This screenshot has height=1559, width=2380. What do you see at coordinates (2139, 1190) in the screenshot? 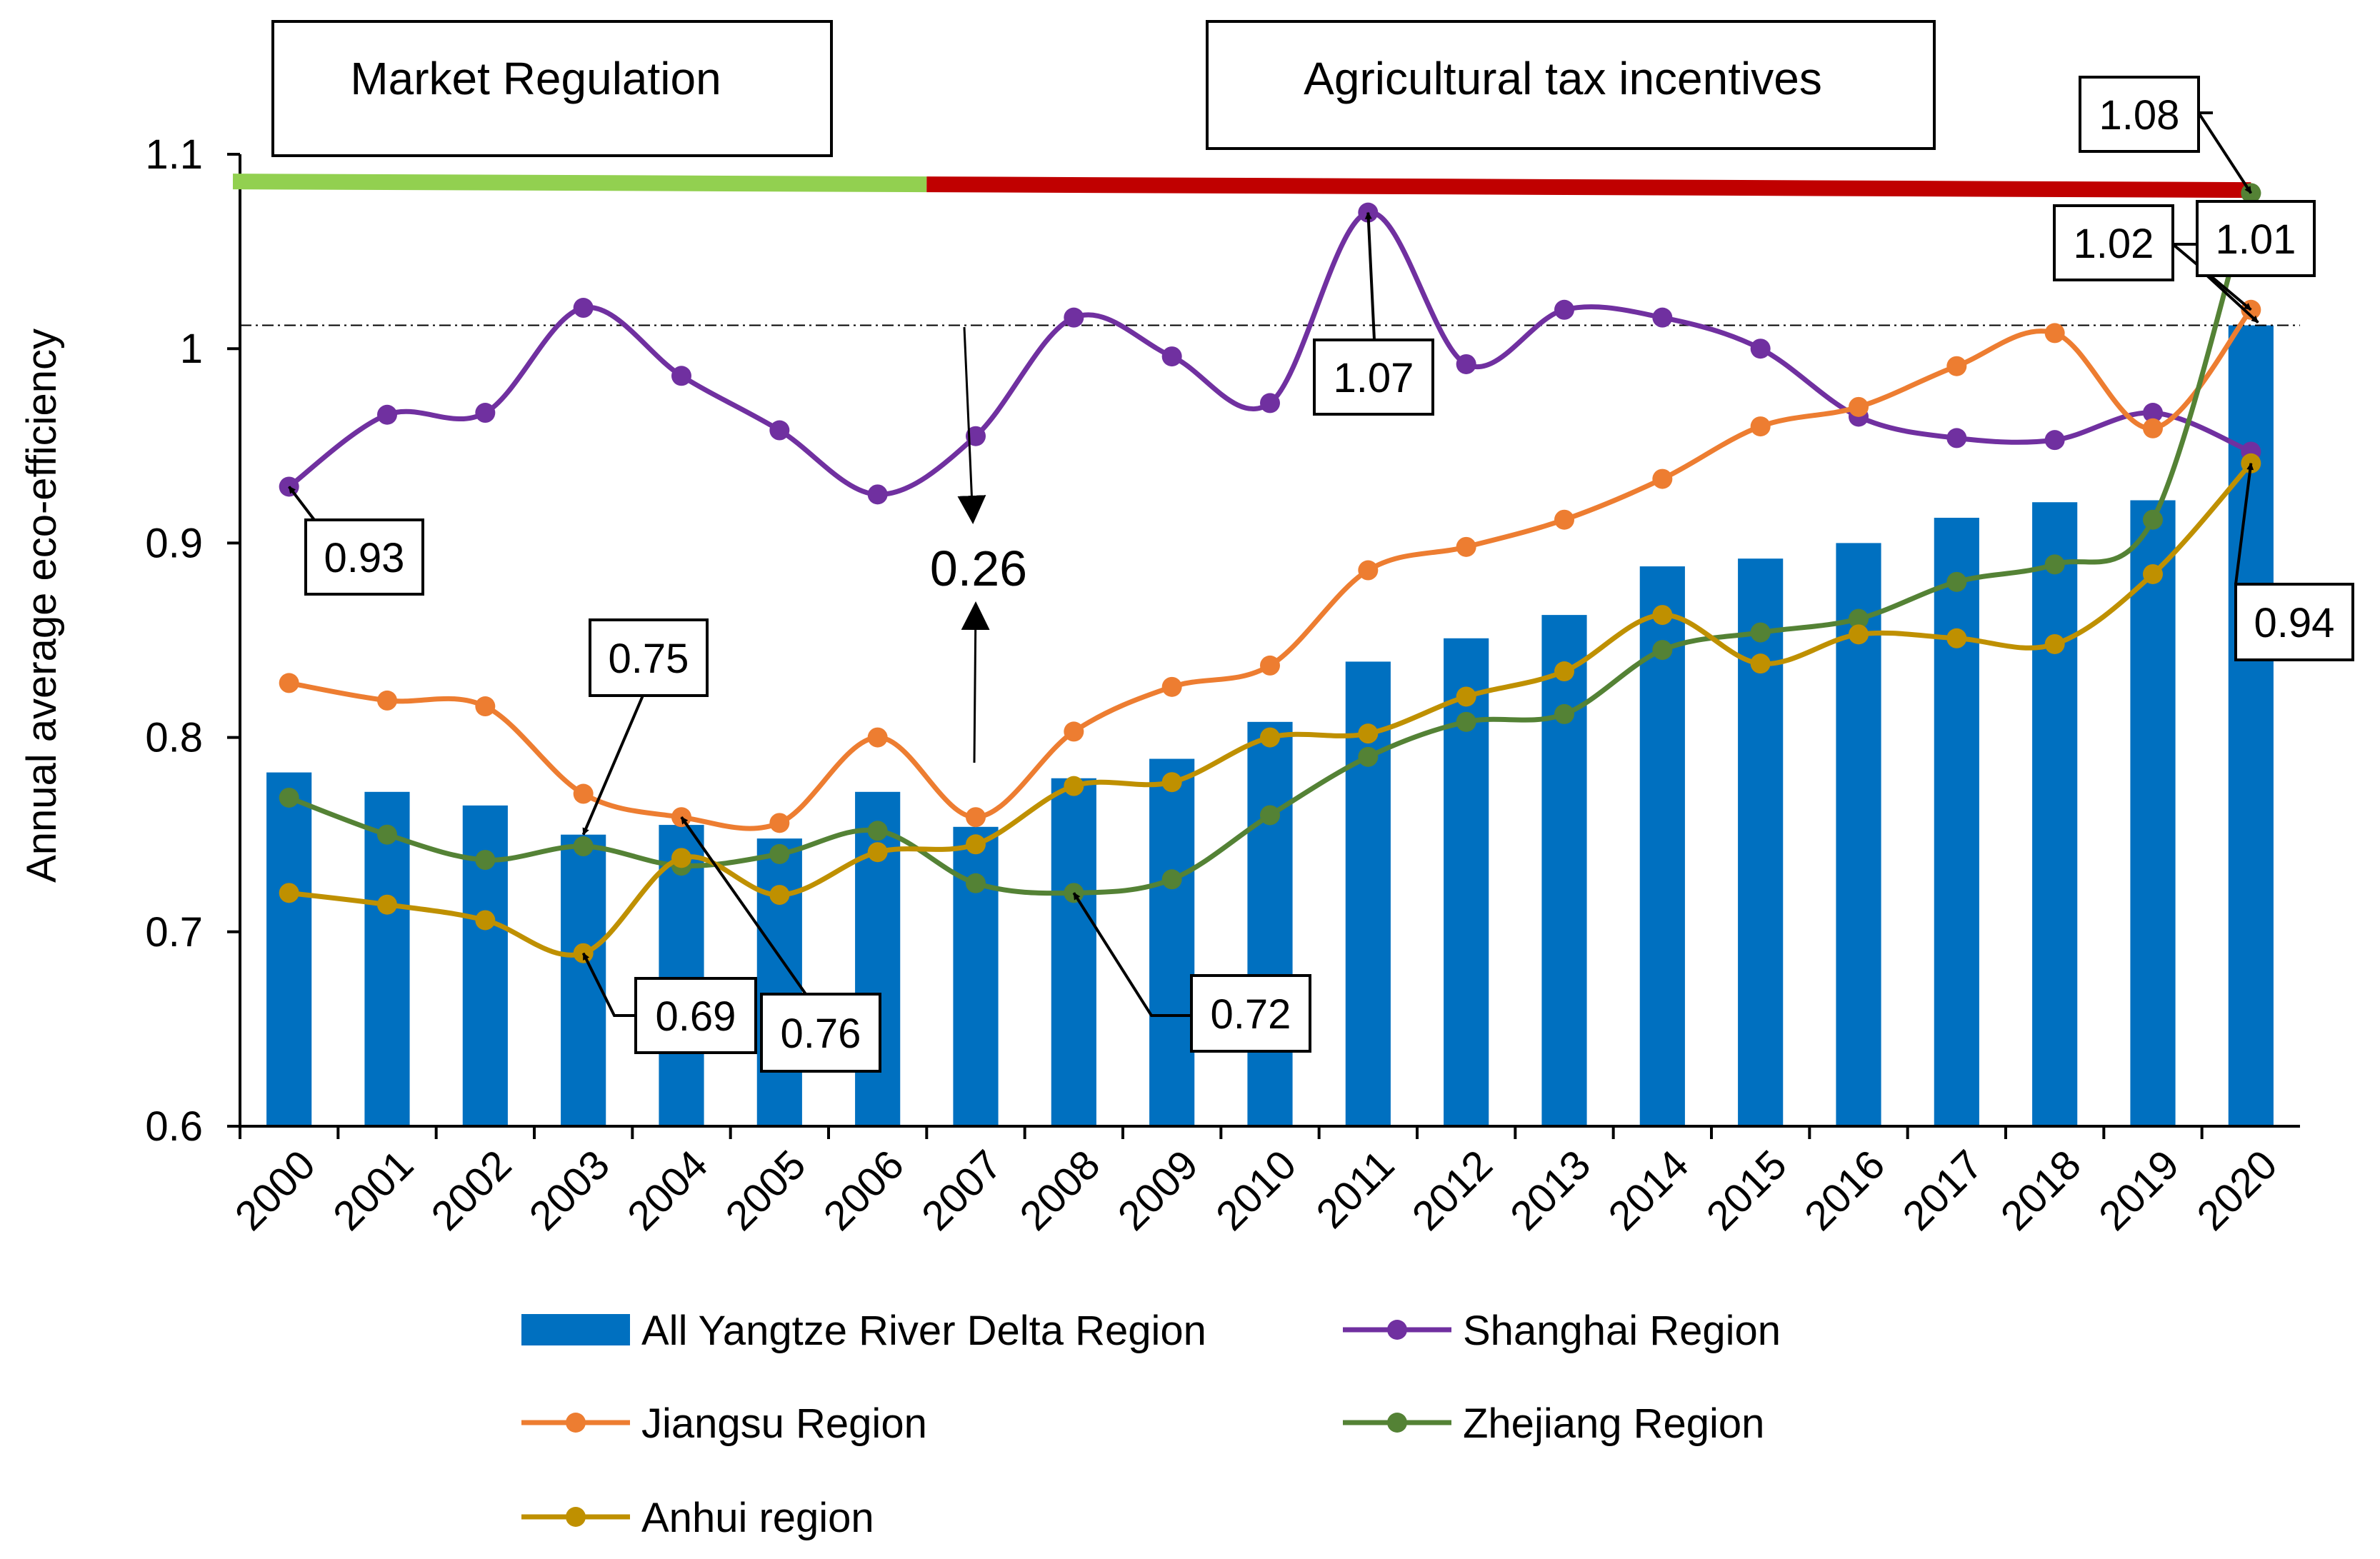
I see `x-tick-label-2019: 2019` at bounding box center [2139, 1190].